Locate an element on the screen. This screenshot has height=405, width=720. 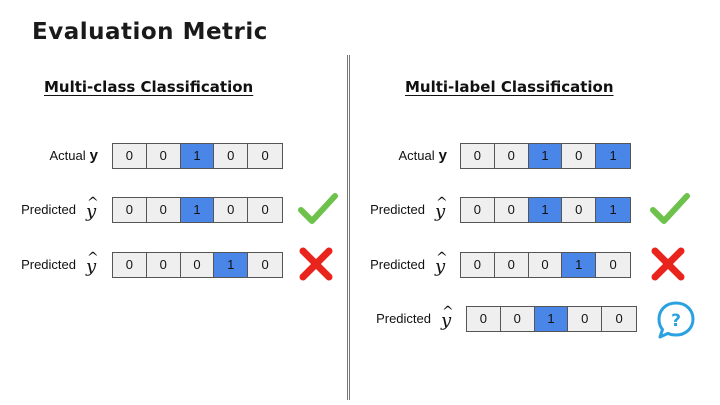
question-bubble-icon: ? is located at coordinates (676, 322).